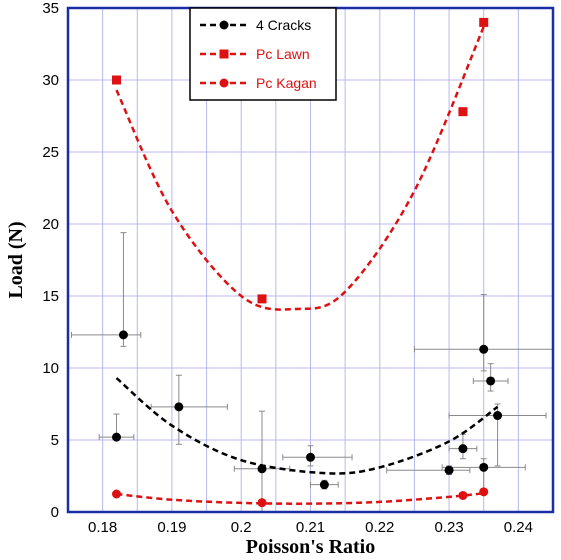 The width and height of the screenshot is (561, 560). I want to click on y-tick-label: 20, so click(50, 224).